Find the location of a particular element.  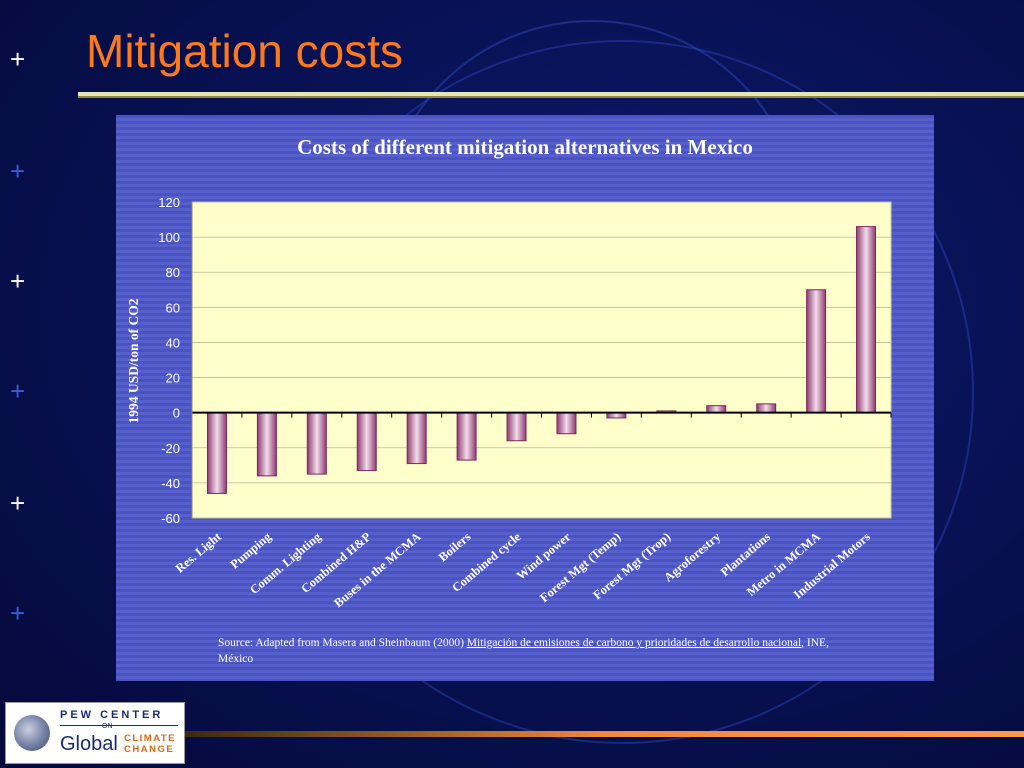

pew-center-logo: PEW CENTER ON Global CLIMATE CHANGE is located at coordinates (95, 733).